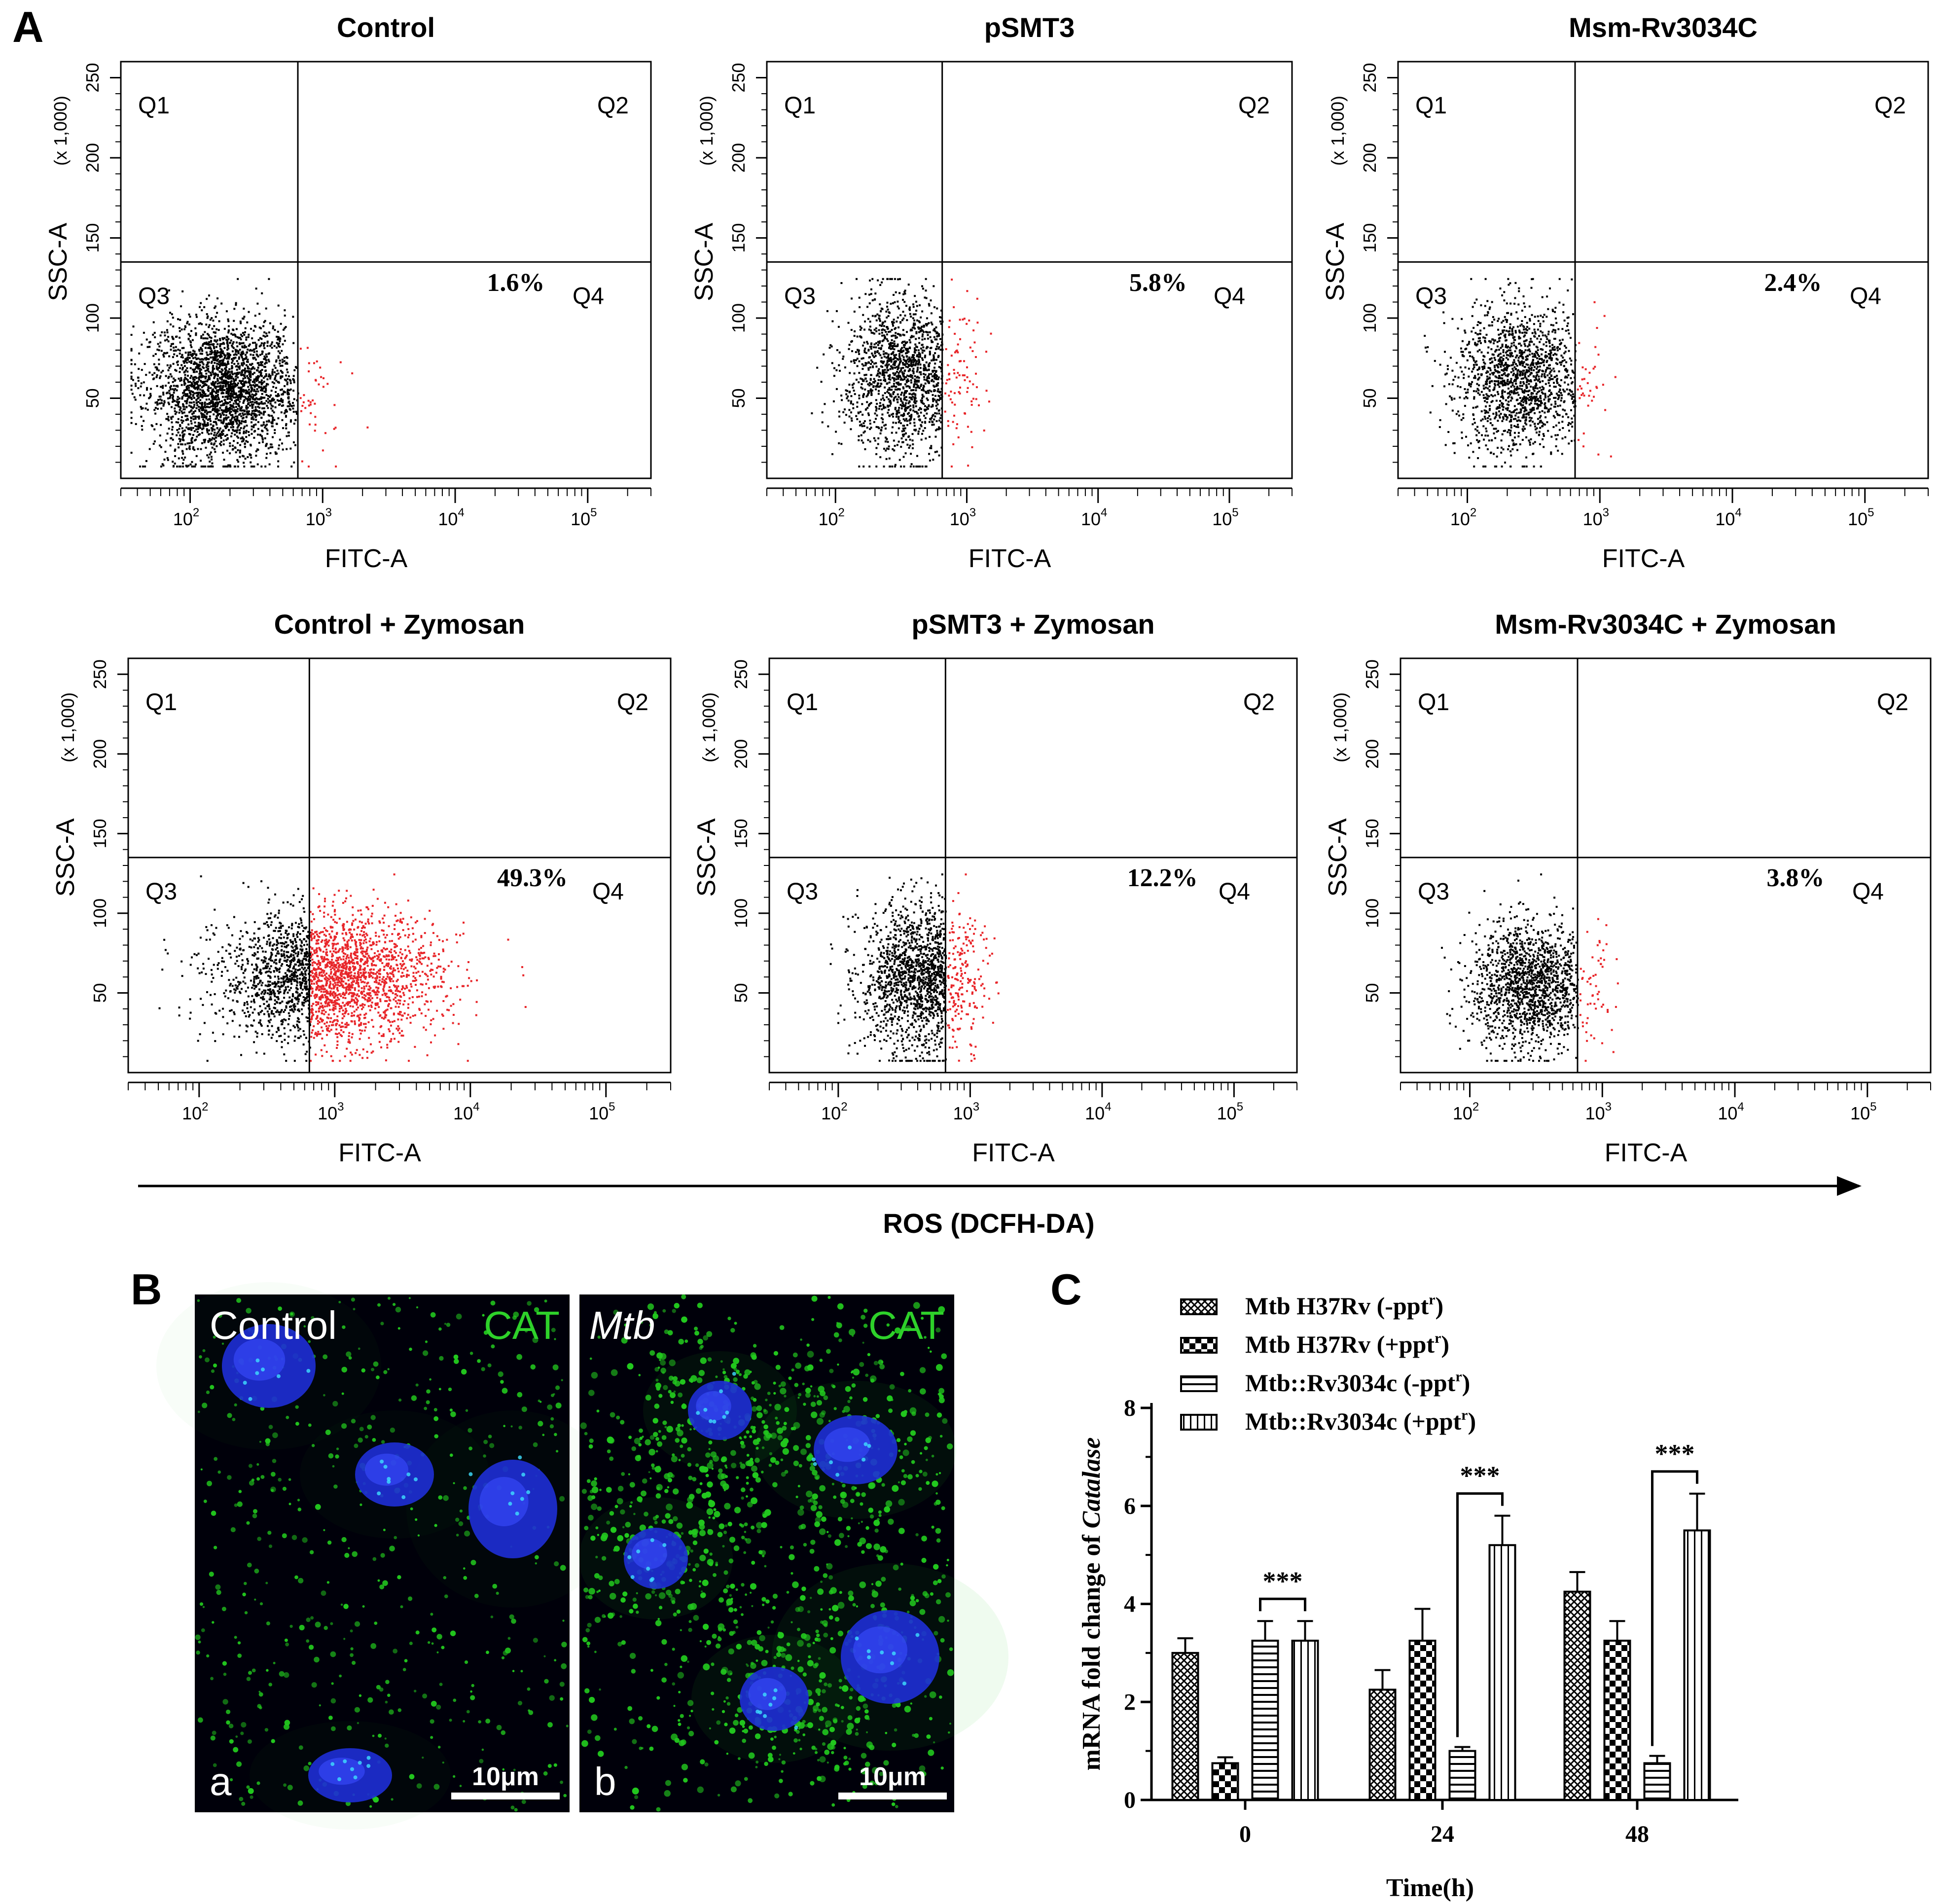  What do you see at coordinates (221, 1782) in the screenshot?
I see `micro-a-letter: a` at bounding box center [221, 1782].